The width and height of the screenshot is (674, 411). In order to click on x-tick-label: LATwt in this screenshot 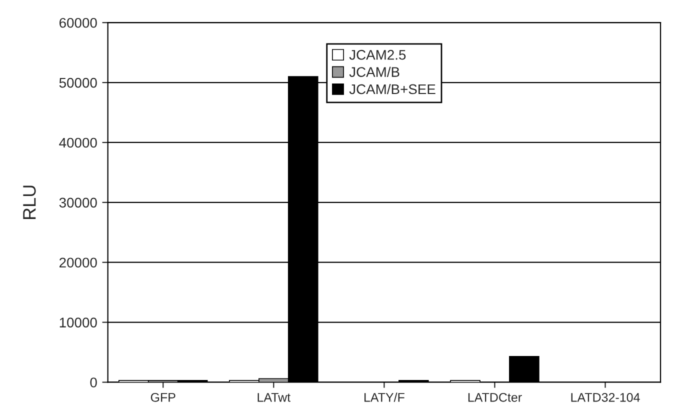, I will do `click(274, 397)`.